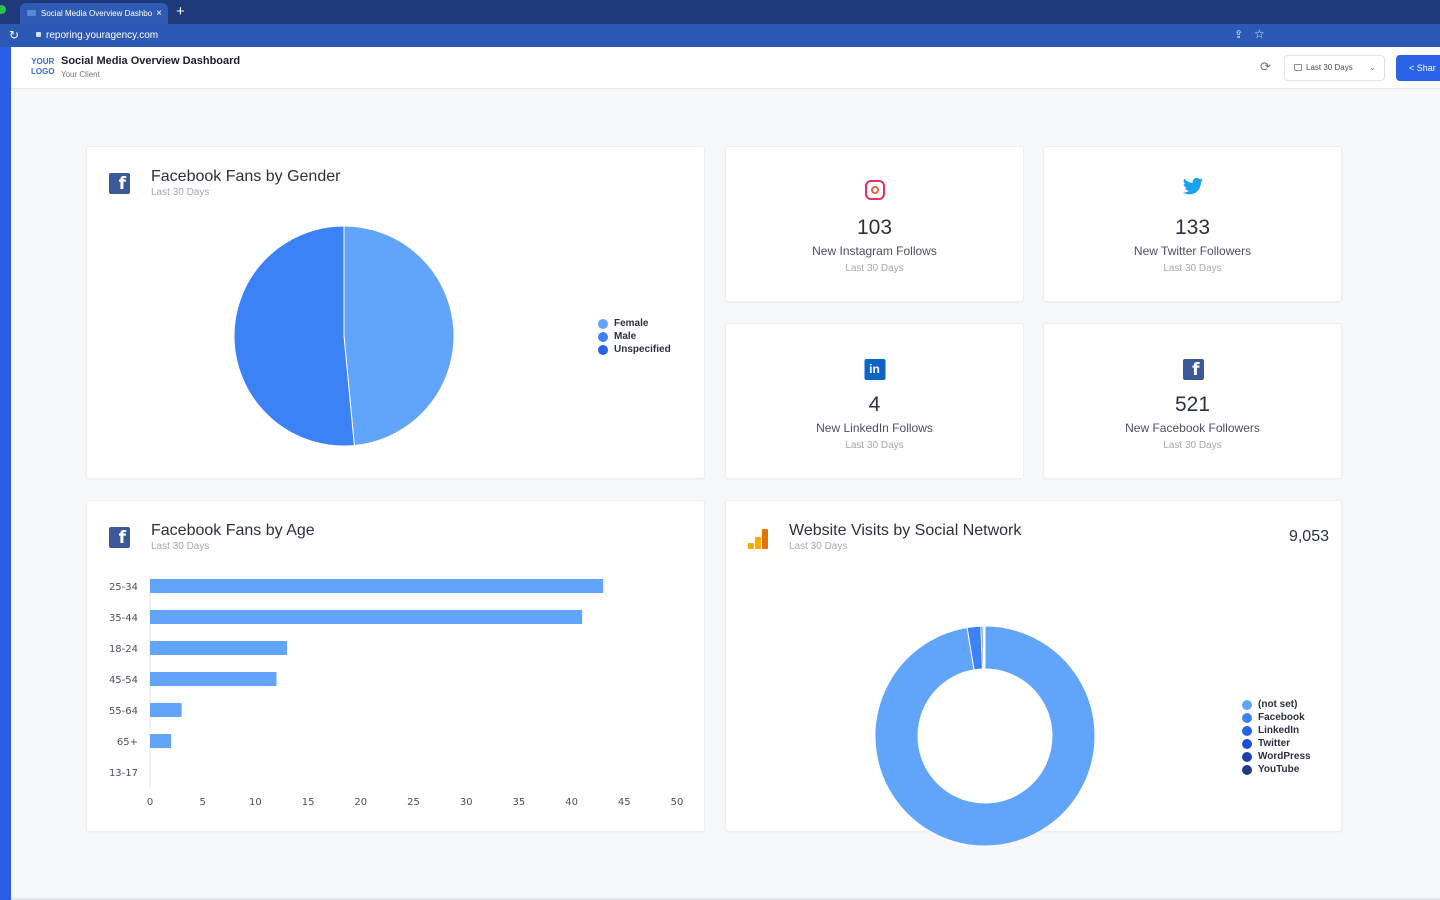 The height and width of the screenshot is (900, 1440). What do you see at coordinates (1192, 227) in the screenshot?
I see `twitter-value: 133` at bounding box center [1192, 227].